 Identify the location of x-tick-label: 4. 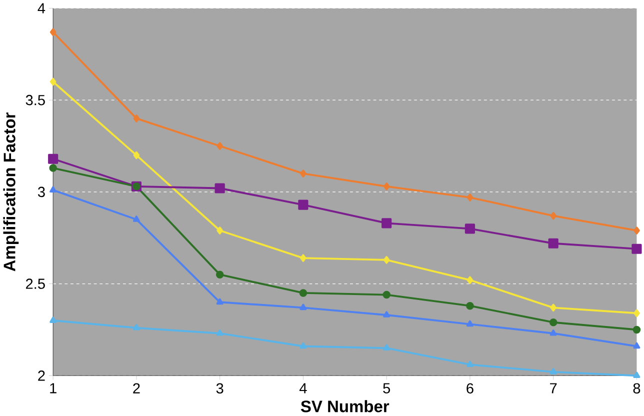
(303, 388).